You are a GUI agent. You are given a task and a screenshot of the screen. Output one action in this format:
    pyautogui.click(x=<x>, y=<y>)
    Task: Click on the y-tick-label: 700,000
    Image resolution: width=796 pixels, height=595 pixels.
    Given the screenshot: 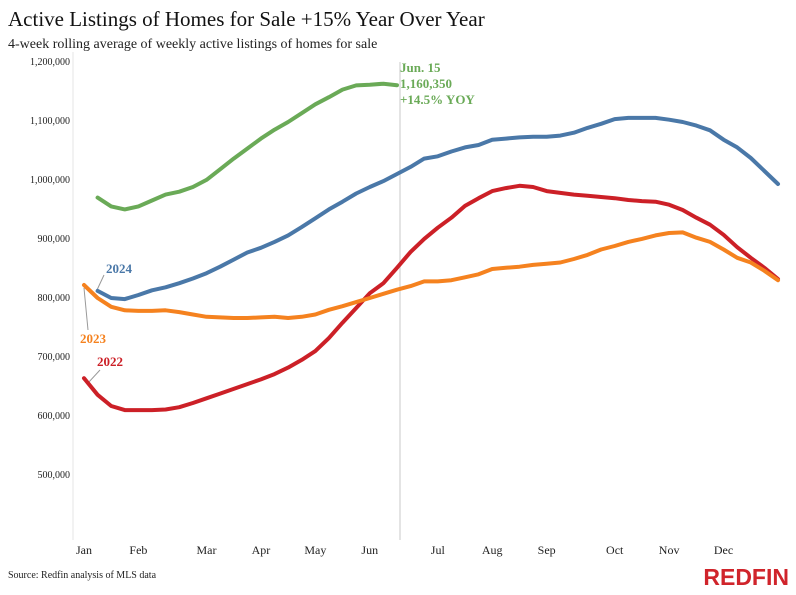 What is the action you would take?
    pyautogui.click(x=54, y=357)
    